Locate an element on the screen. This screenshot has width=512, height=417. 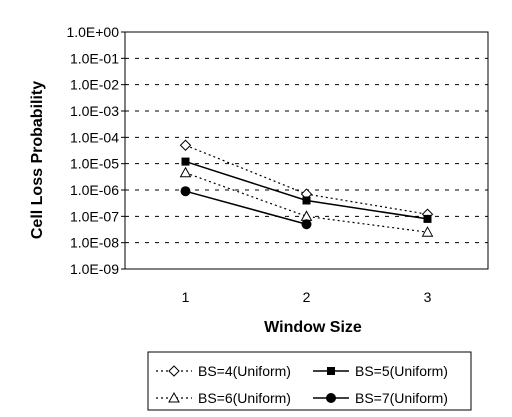
y-tick-label: 1.0E+00 is located at coordinates (92, 32).